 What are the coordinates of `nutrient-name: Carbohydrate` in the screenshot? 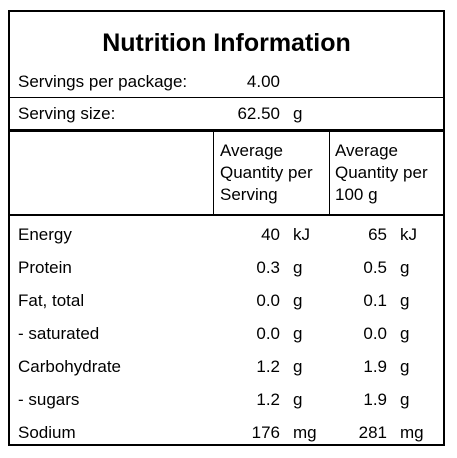 It's located at (70, 366).